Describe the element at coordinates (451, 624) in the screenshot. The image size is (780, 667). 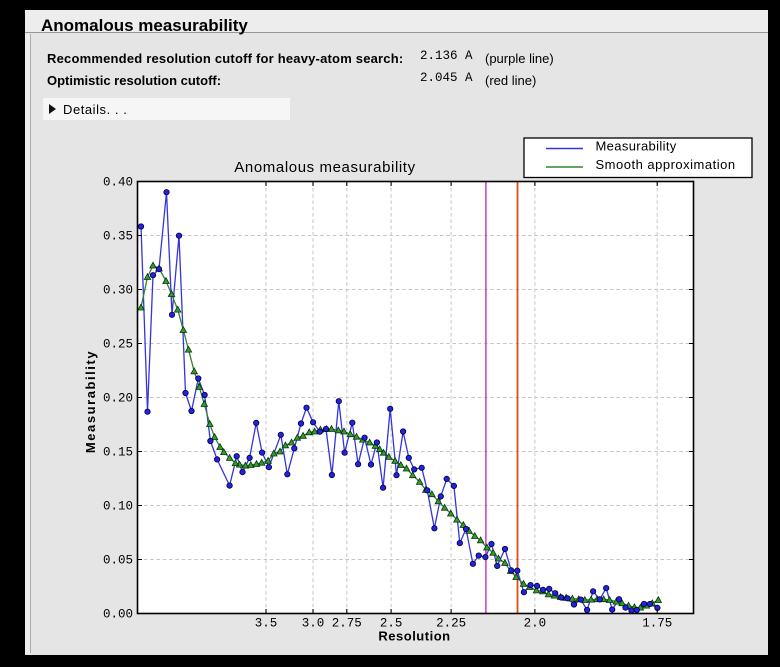
I see `svg-text: 2.25` at that location.